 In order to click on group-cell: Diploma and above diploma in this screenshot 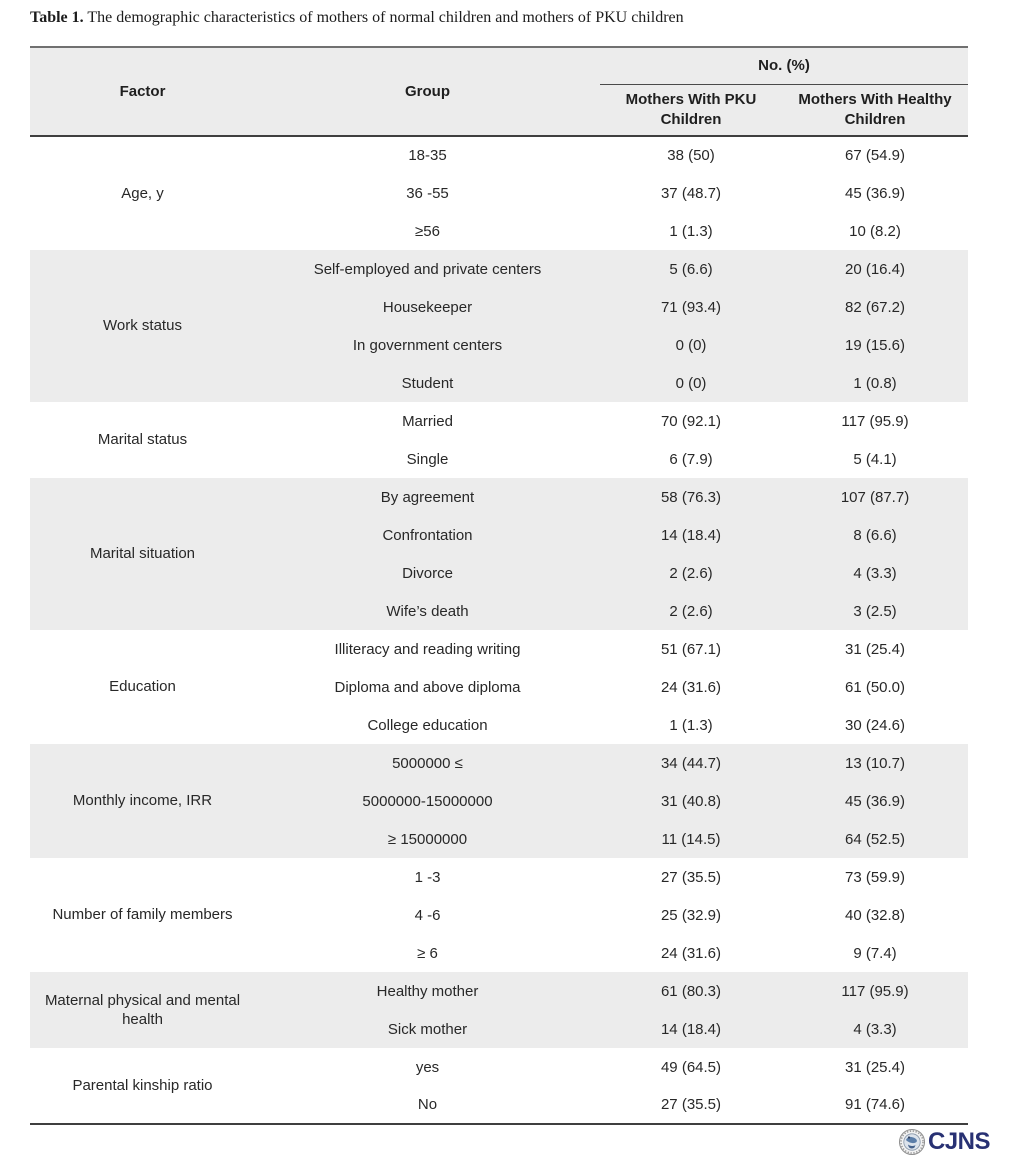, I will do `click(427, 687)`.